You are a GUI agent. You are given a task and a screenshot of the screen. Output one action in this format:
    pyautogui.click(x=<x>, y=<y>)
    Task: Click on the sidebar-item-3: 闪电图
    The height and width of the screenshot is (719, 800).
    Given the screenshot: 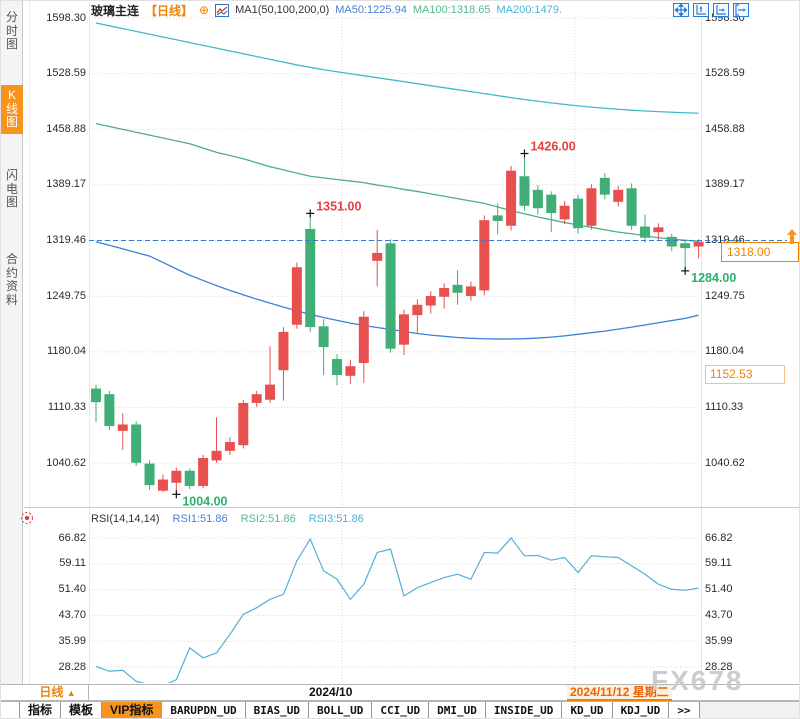 What is the action you would take?
    pyautogui.click(x=12, y=189)
    